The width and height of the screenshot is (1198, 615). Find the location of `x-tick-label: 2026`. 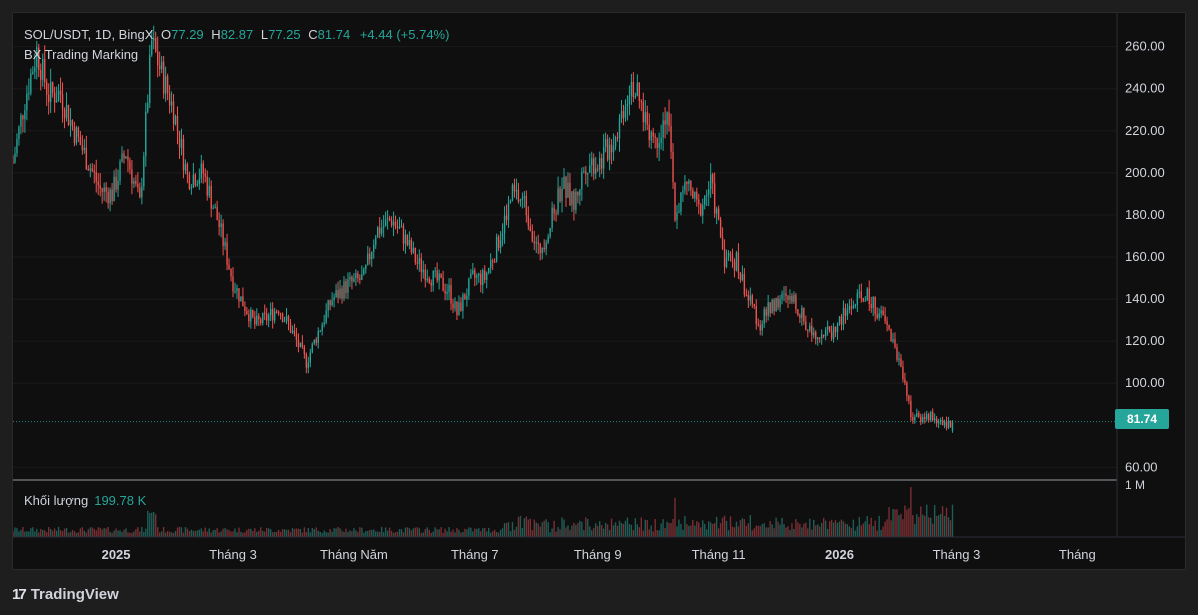

x-tick-label: 2026 is located at coordinates (839, 554).